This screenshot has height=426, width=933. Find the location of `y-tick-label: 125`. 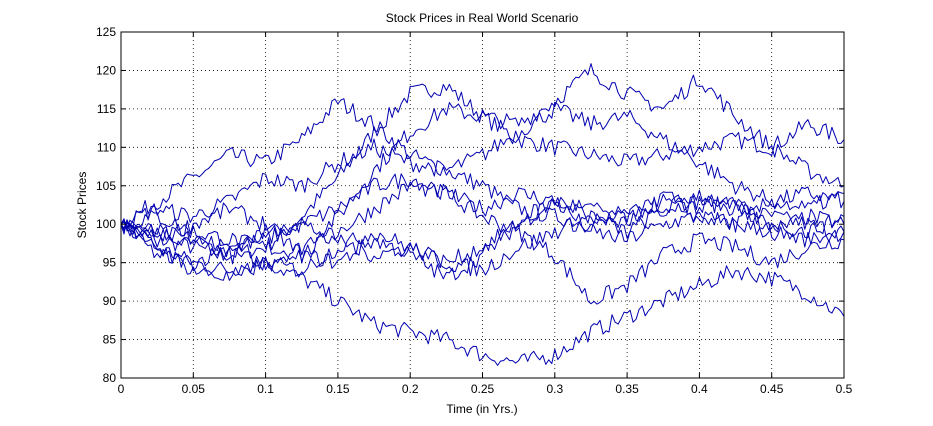

y-tick-label: 125 is located at coordinates (106, 32).